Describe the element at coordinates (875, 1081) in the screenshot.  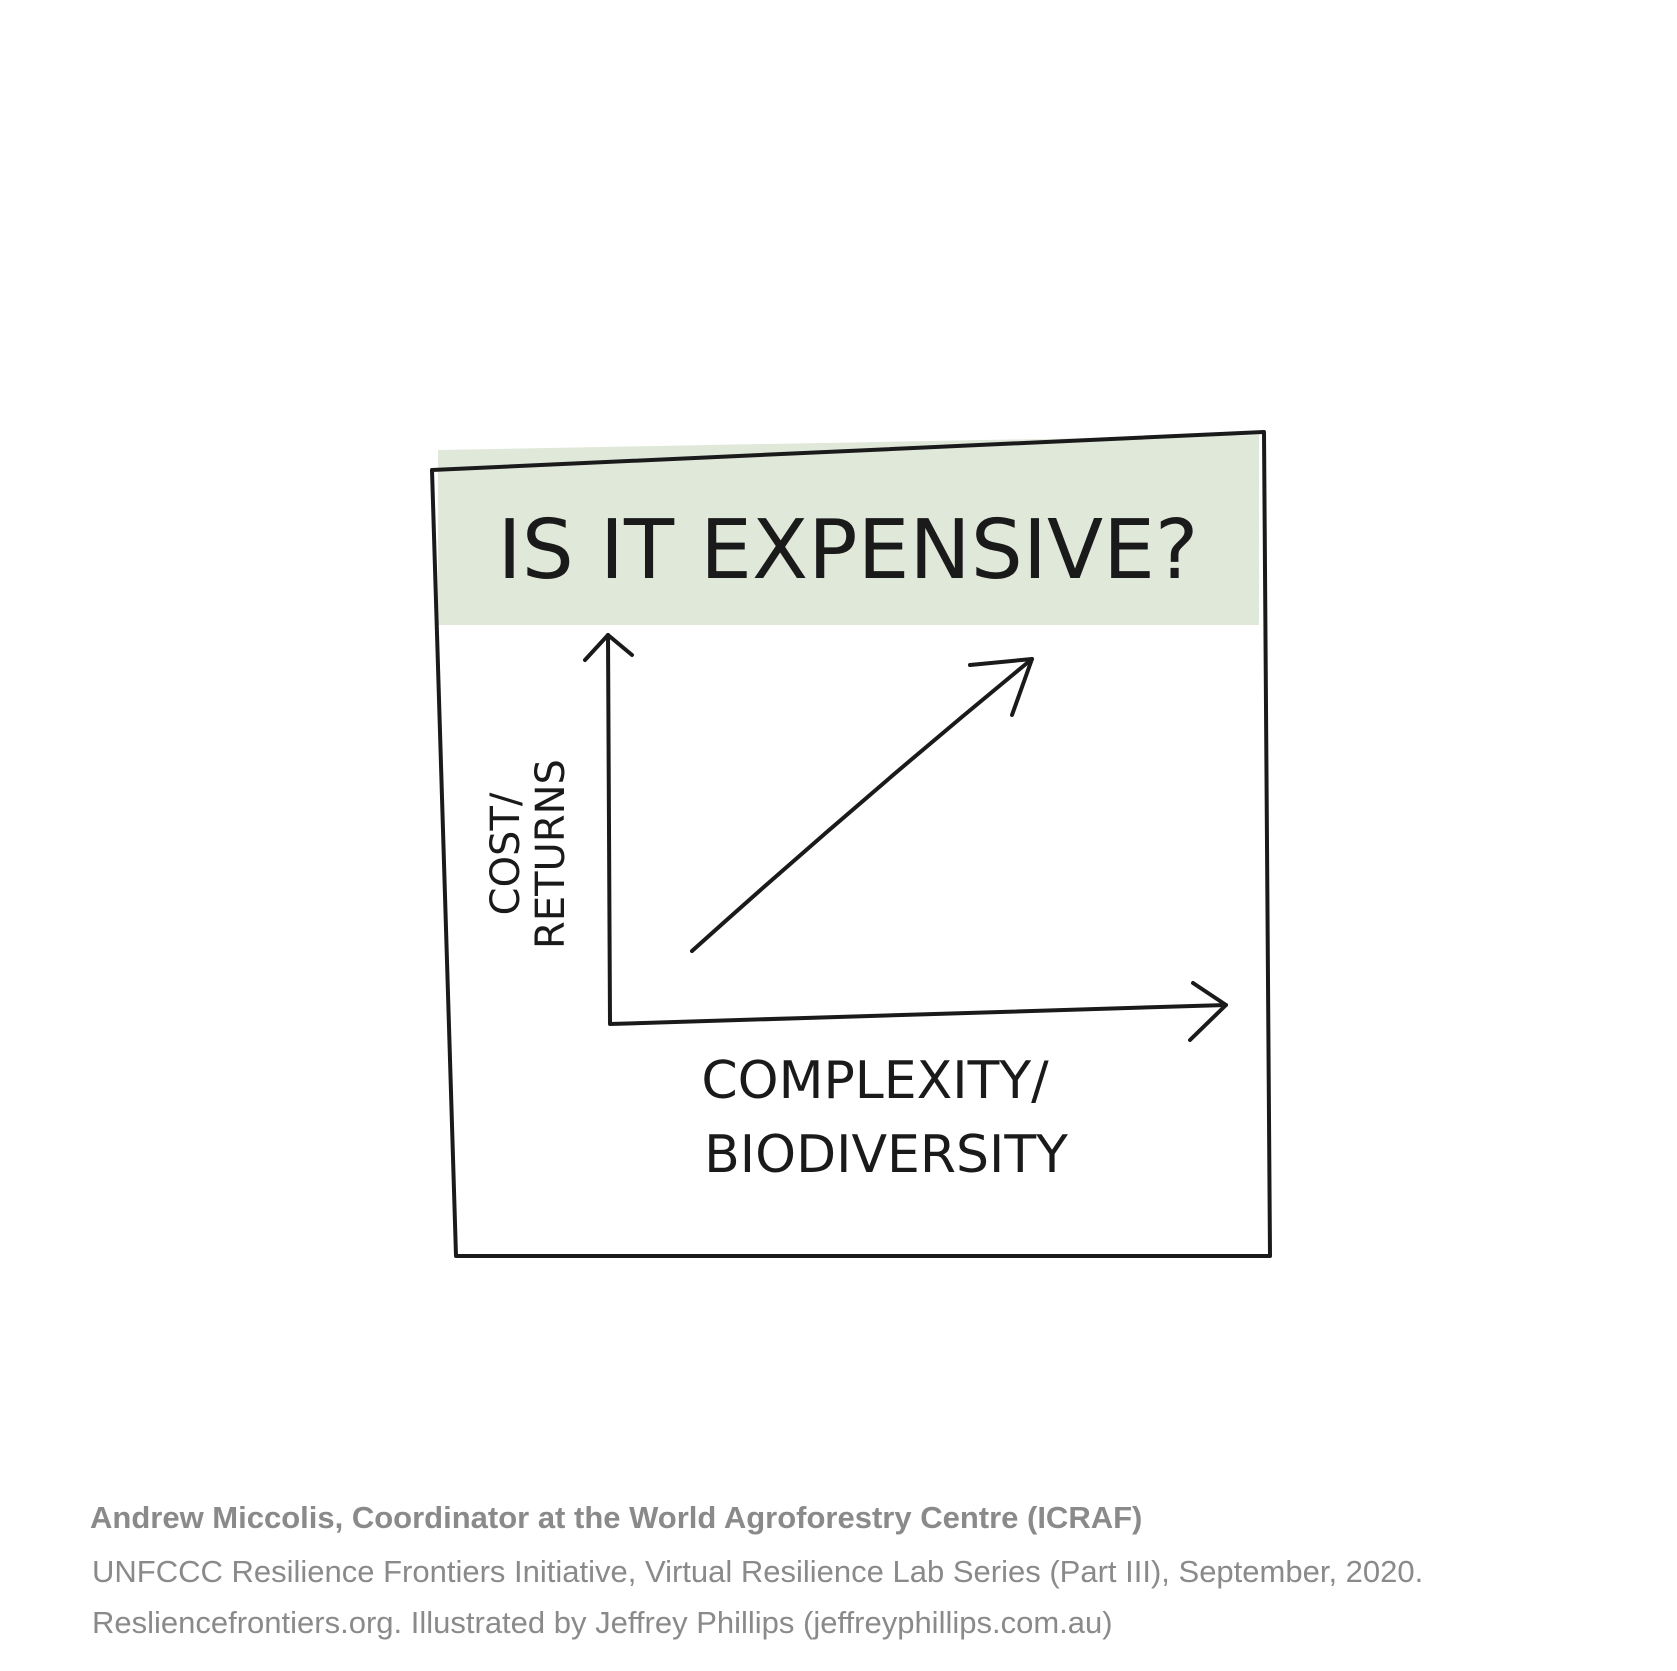
I see `x-axis-label: COMPLEXITY/` at that location.